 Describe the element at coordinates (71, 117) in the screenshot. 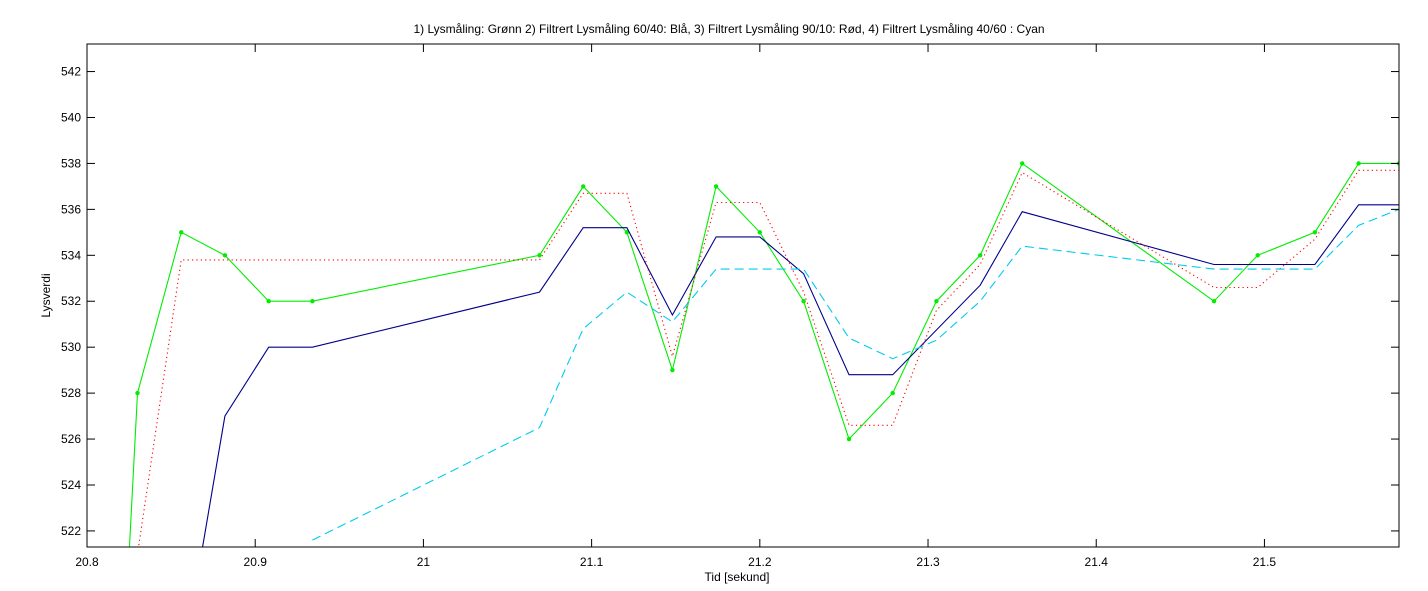

I see `y-tick-label: 540` at that location.